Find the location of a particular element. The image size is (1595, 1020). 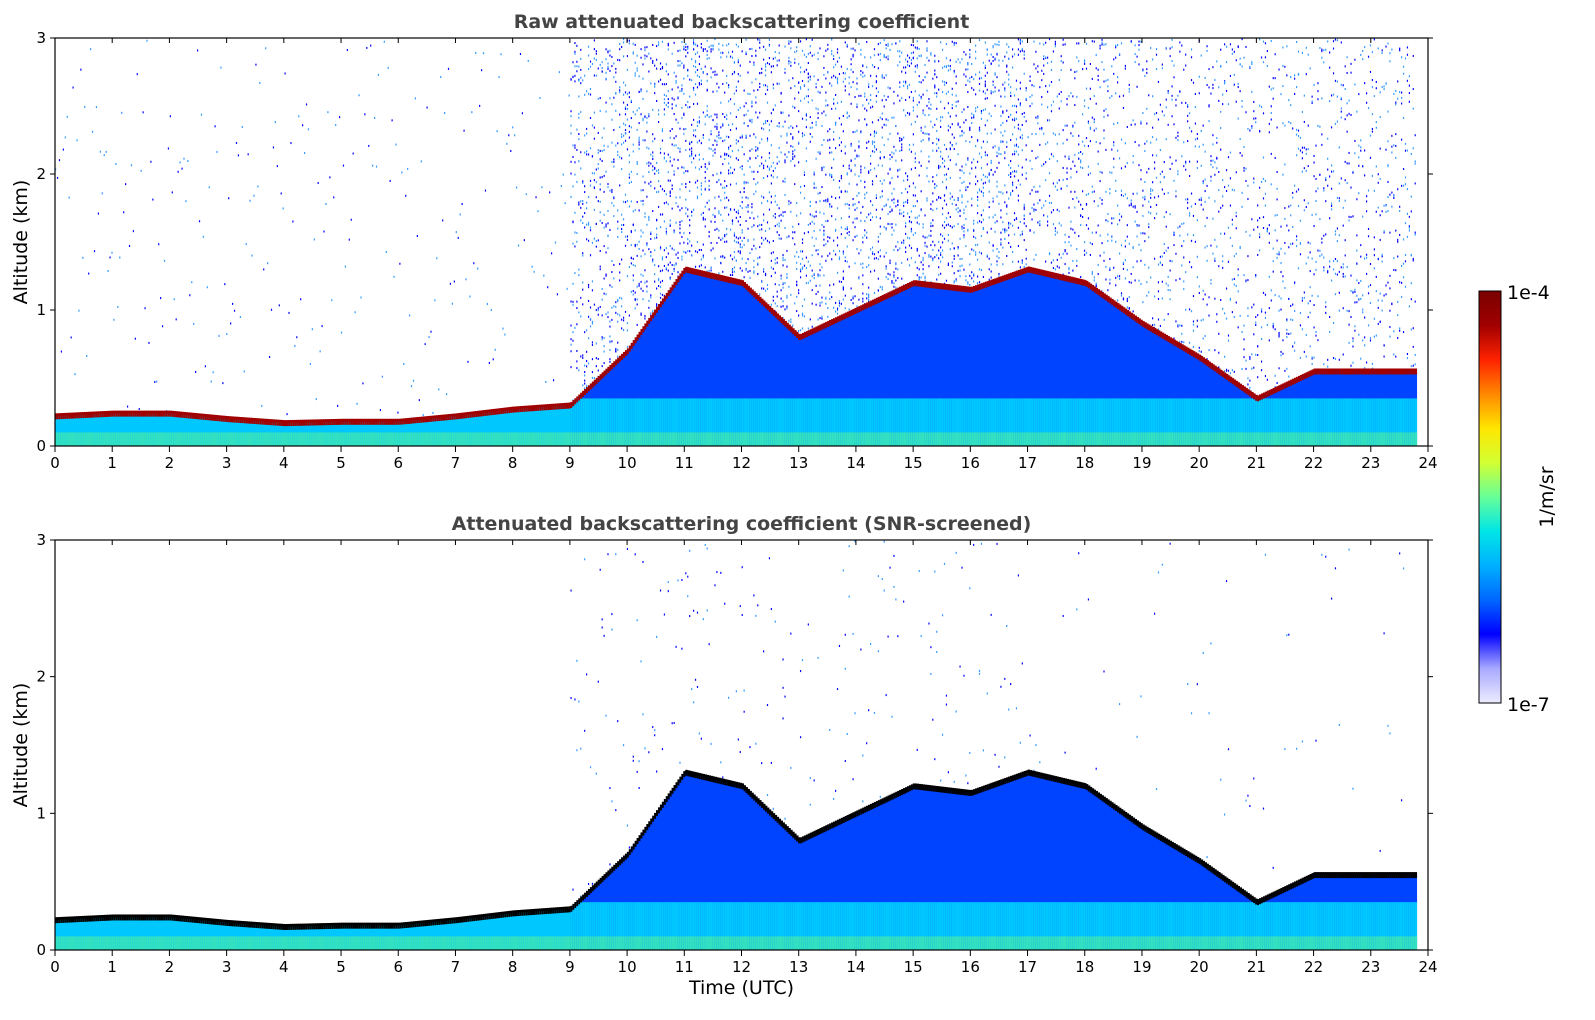

colorbar-gradient is located at coordinates (1490, 497).